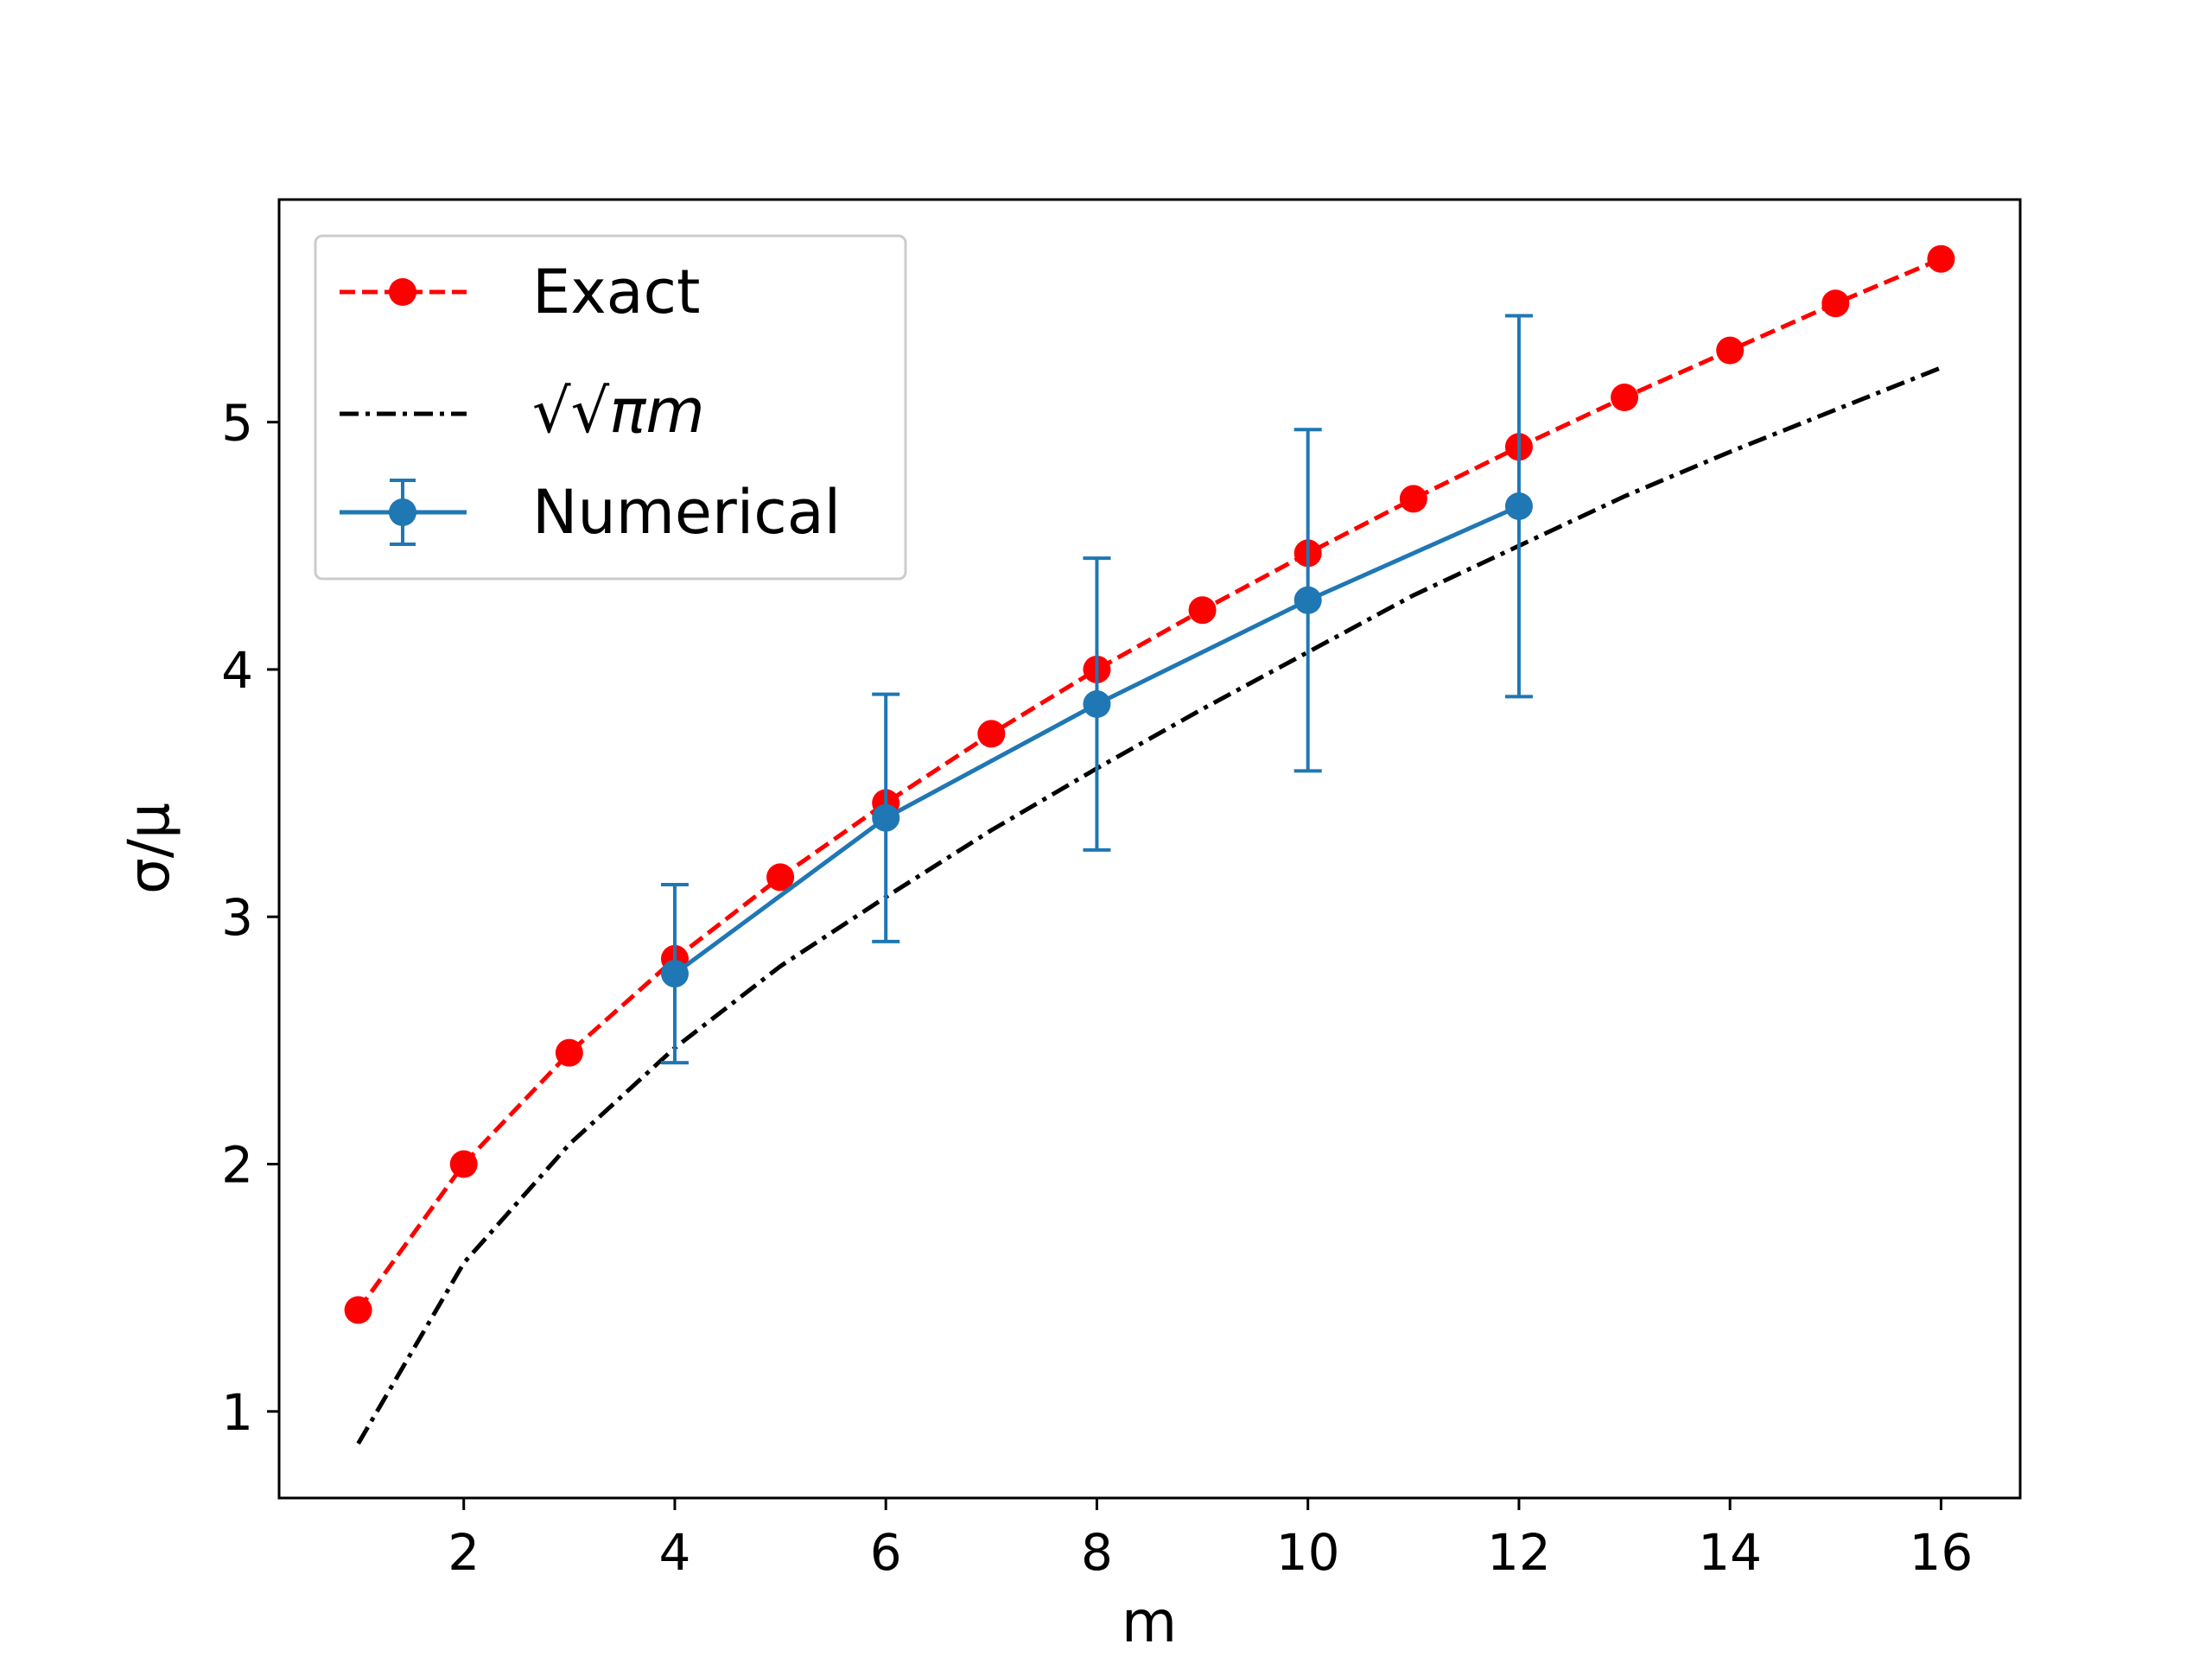  Describe the element at coordinates (675, 1552) in the screenshot. I see `x-tick-label: 4` at that location.